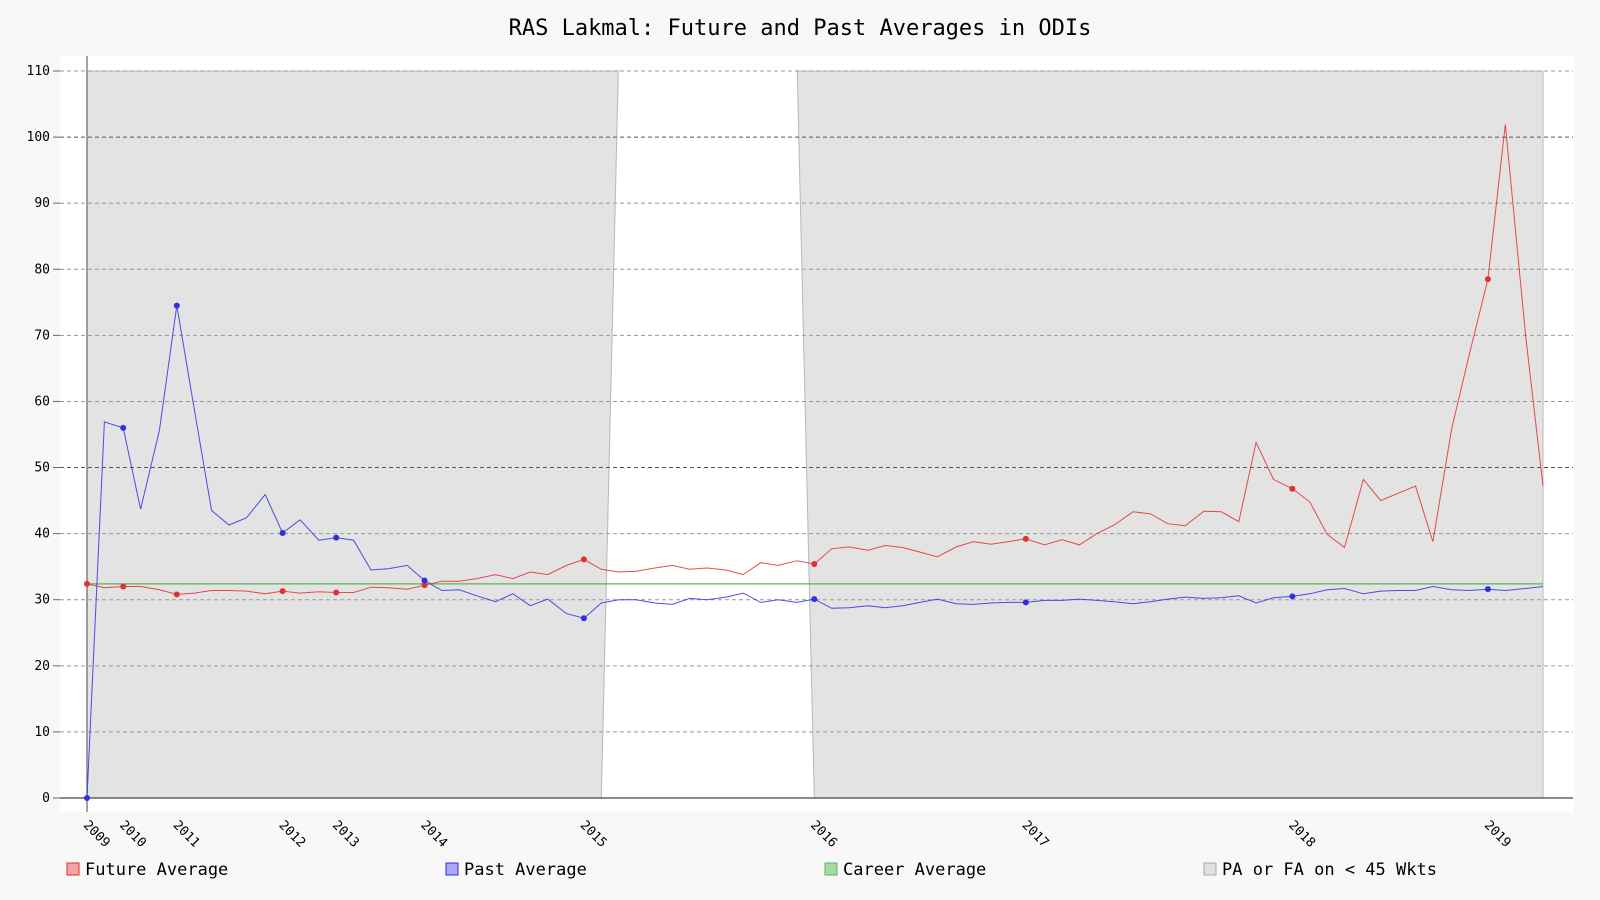  I want to click on legend-swatch-future, so click(73, 869).